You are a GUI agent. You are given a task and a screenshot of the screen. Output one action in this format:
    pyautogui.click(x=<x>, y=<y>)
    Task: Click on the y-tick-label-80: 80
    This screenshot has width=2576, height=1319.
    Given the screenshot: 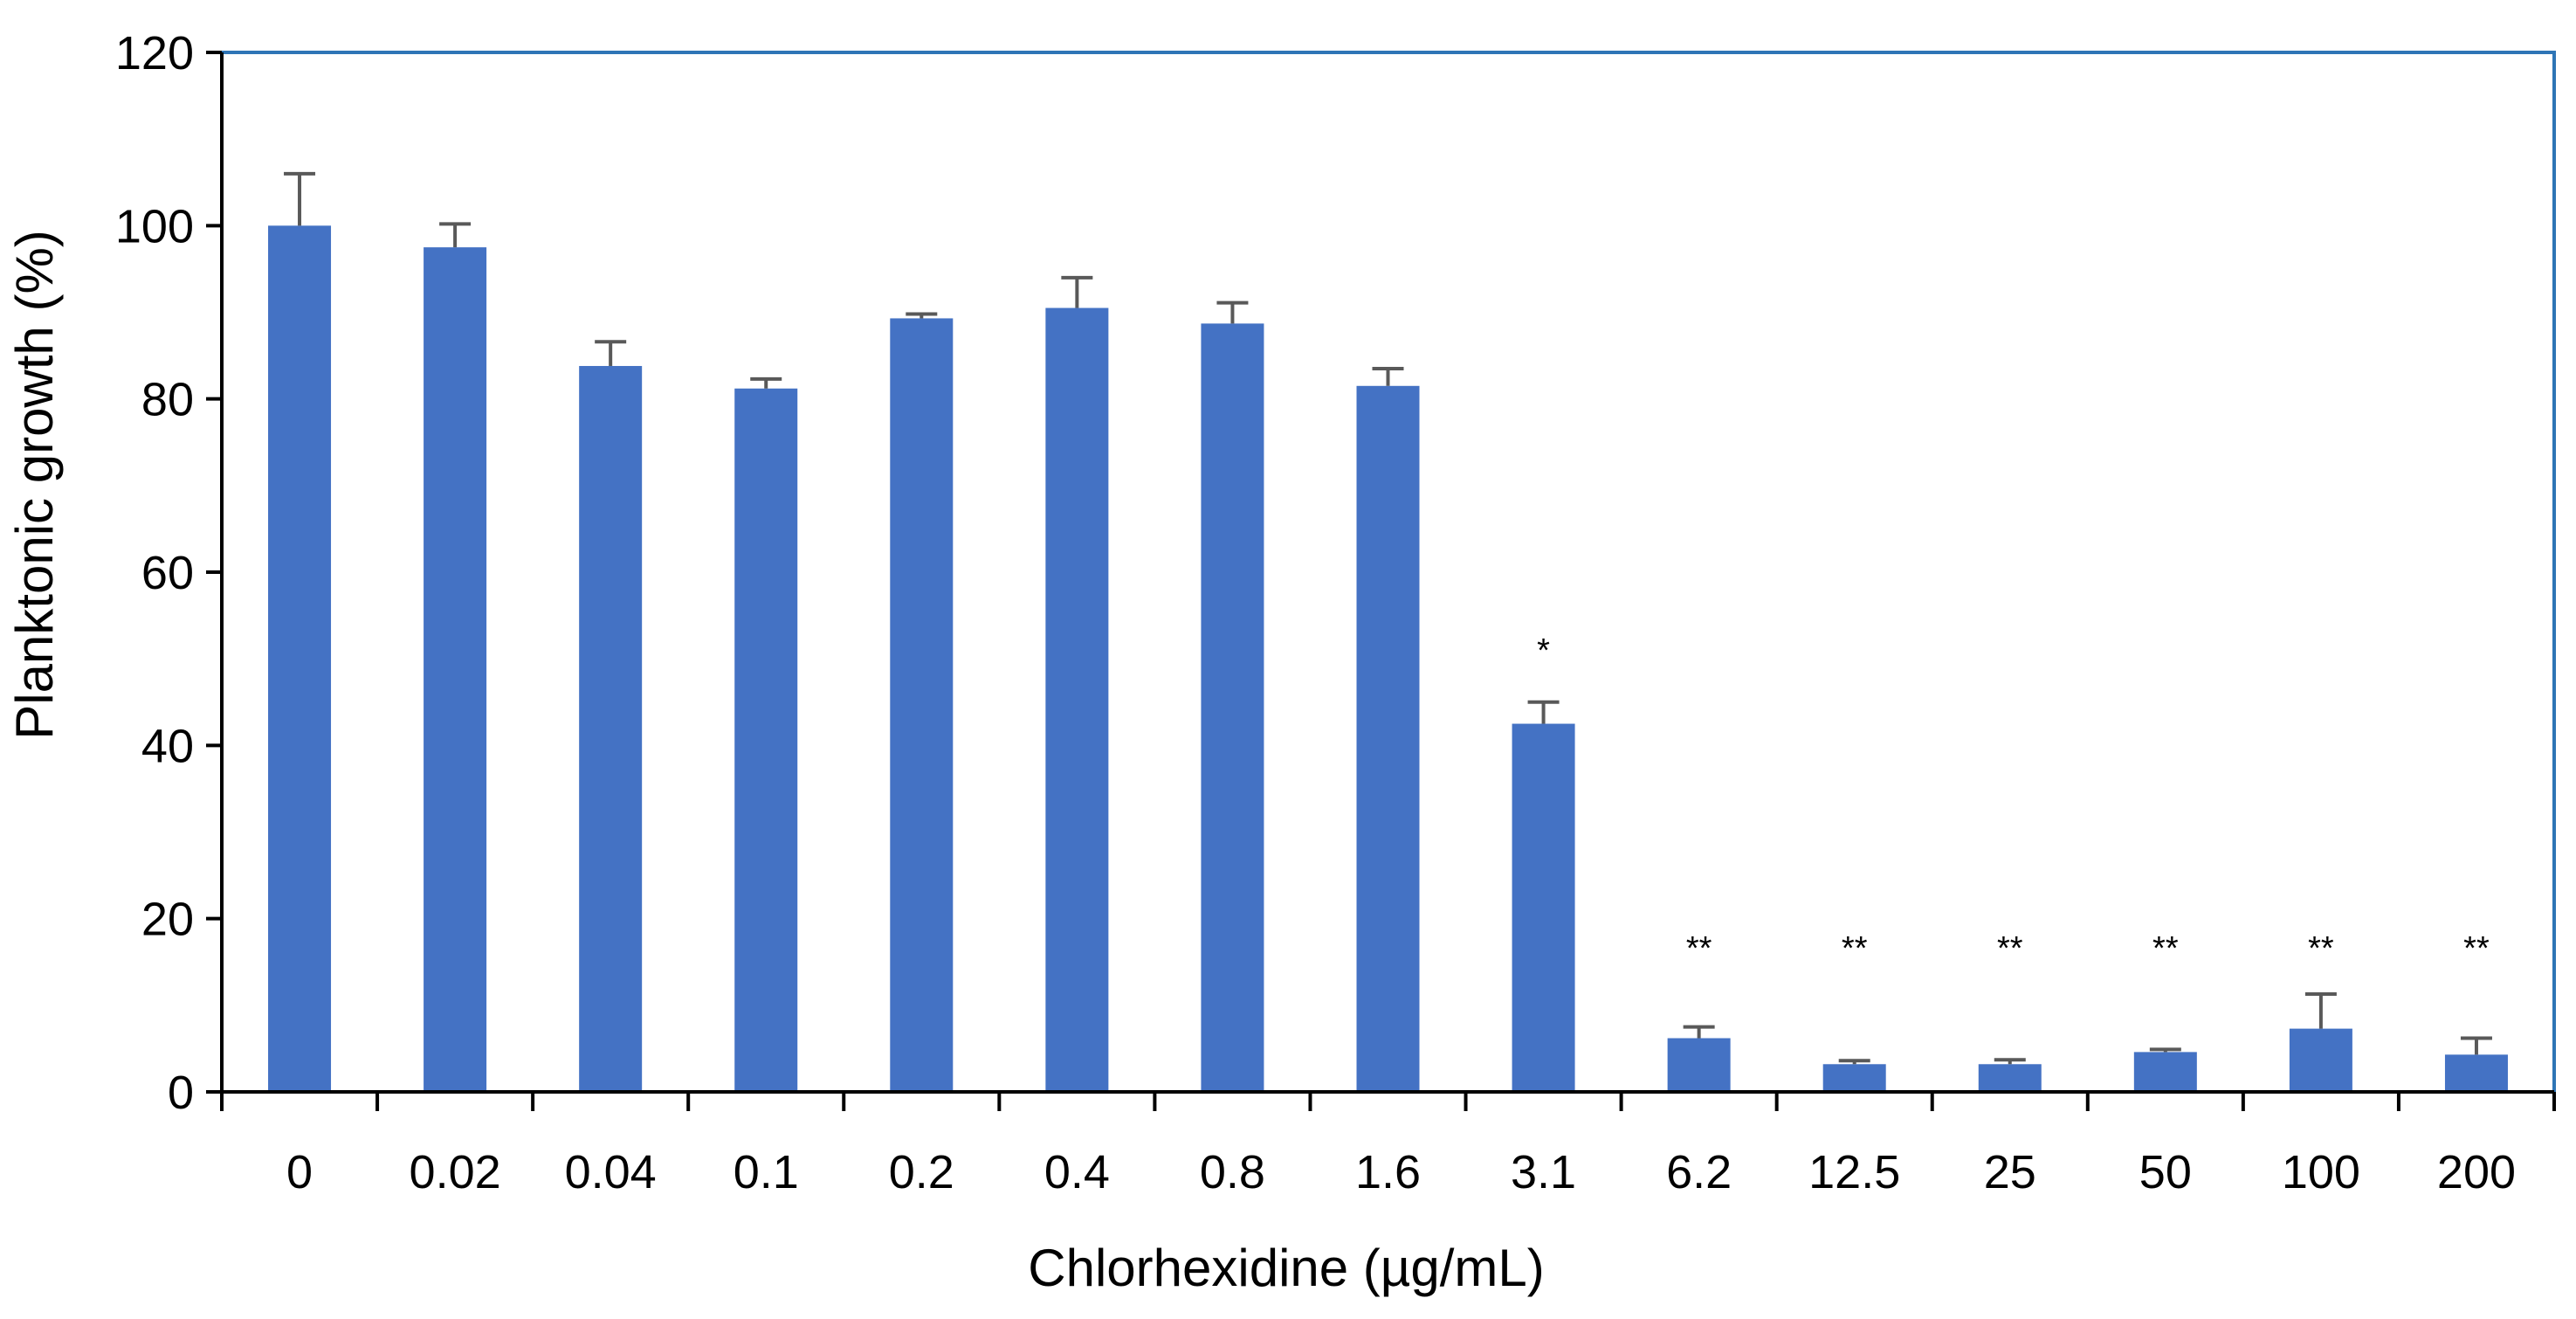 What is the action you would take?
    pyautogui.click(x=167, y=400)
    